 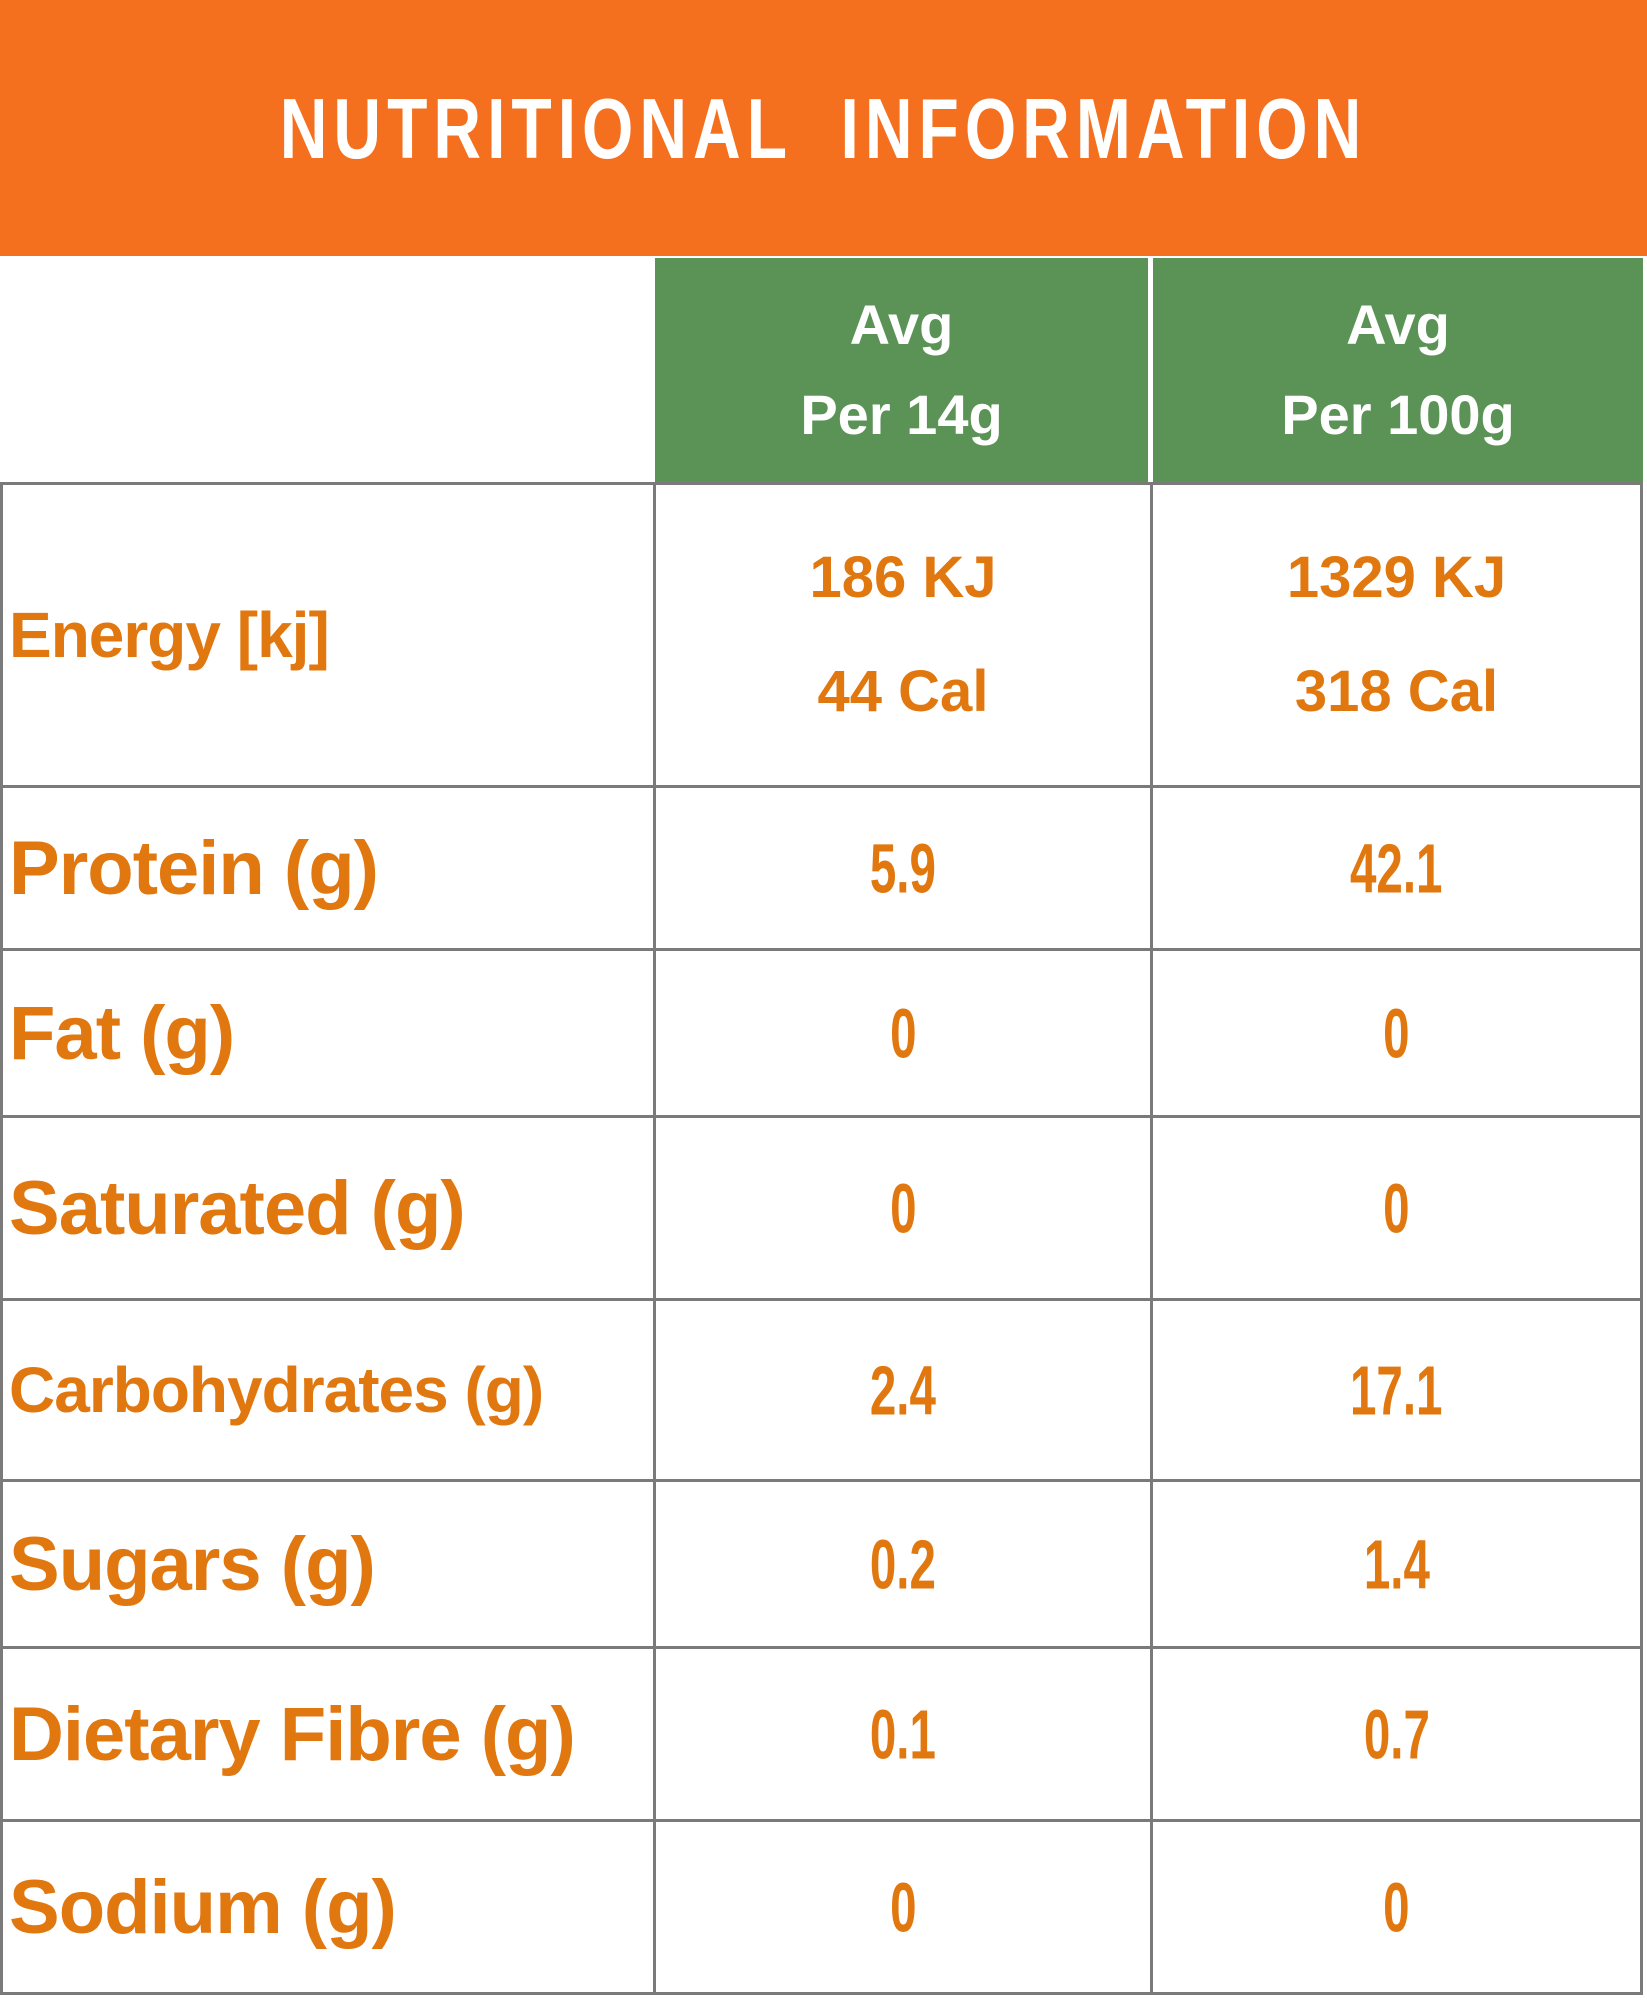 What do you see at coordinates (1398, 414) in the screenshot?
I see `column-header-per100g-label: Per 100g` at bounding box center [1398, 414].